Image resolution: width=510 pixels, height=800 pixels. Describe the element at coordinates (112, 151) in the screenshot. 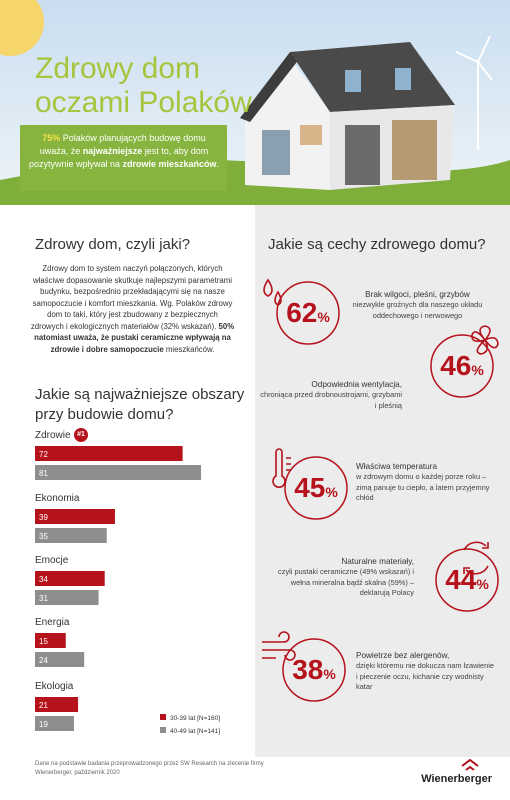

I see `text-run: najważniejsze` at that location.